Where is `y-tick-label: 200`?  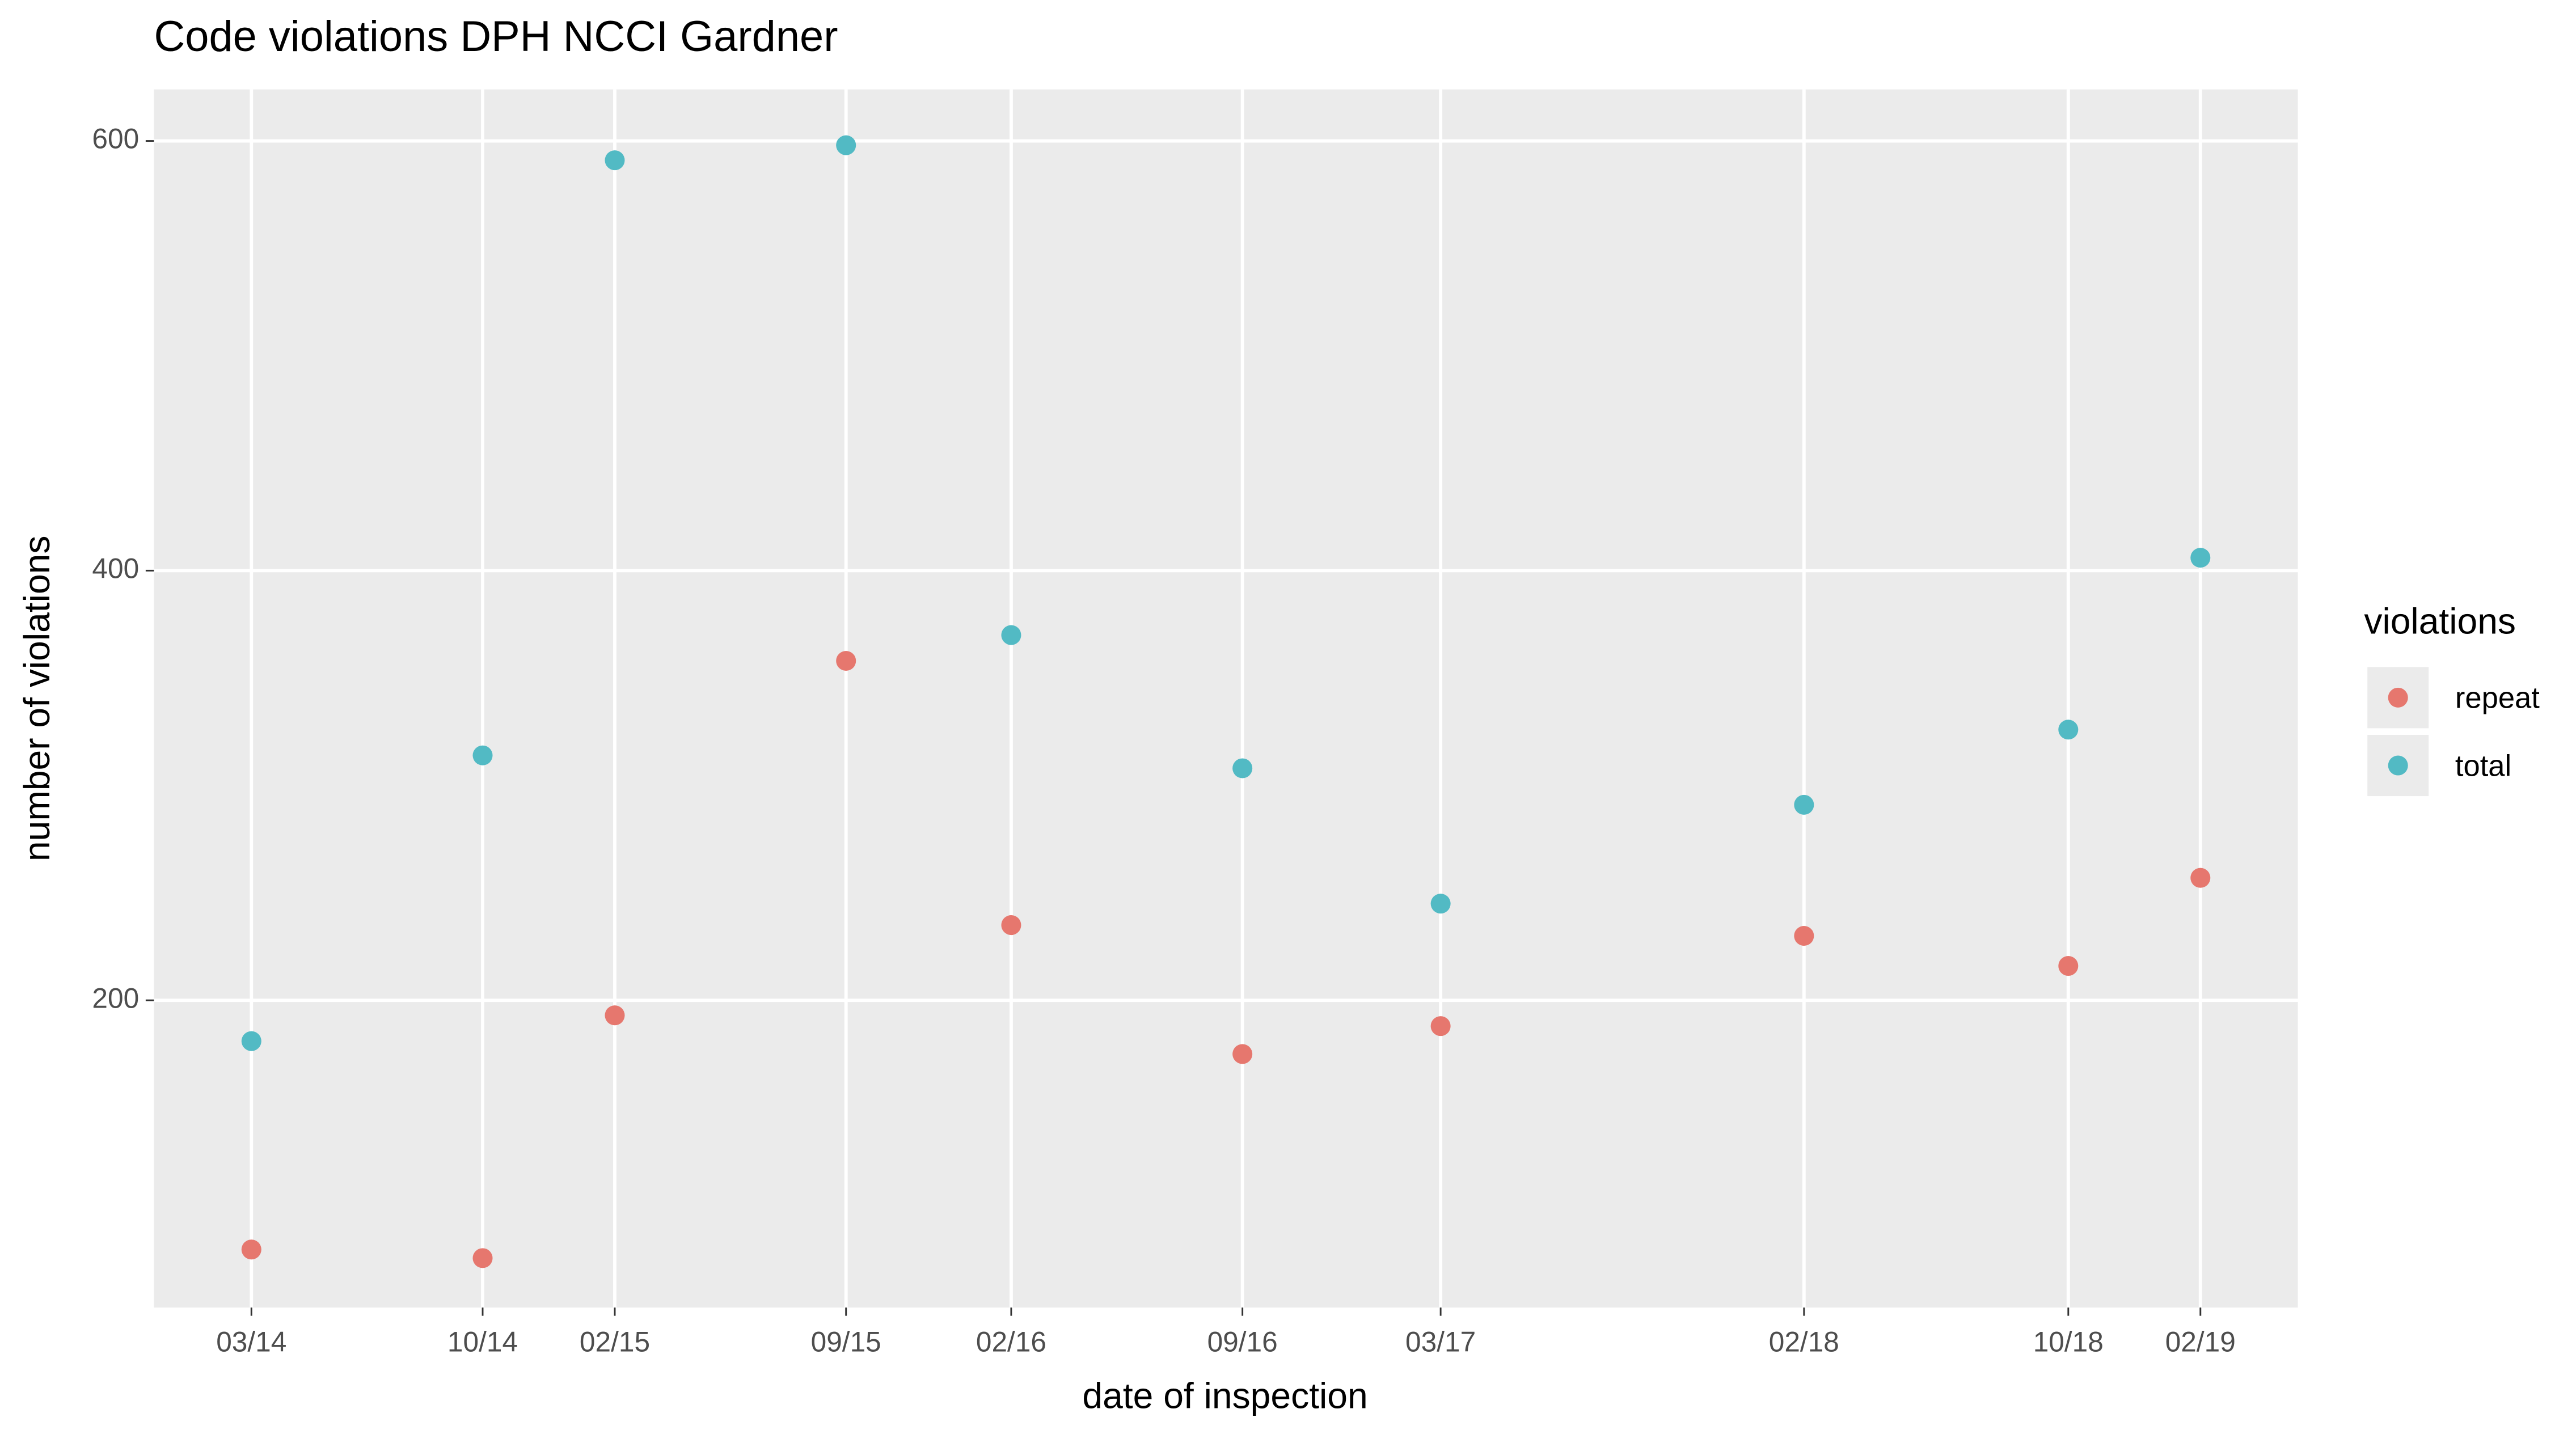
y-tick-label: 200 is located at coordinates (115, 998).